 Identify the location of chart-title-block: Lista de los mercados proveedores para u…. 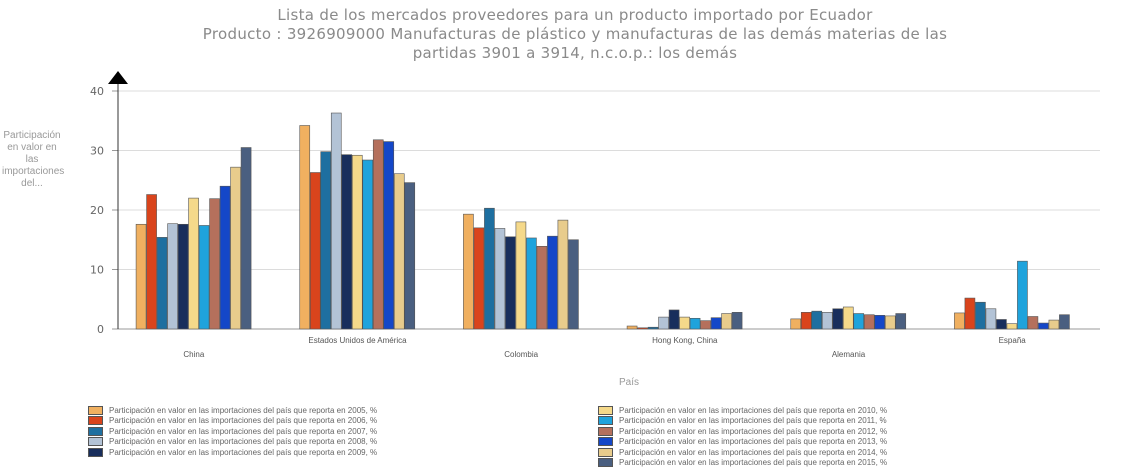
(575, 34).